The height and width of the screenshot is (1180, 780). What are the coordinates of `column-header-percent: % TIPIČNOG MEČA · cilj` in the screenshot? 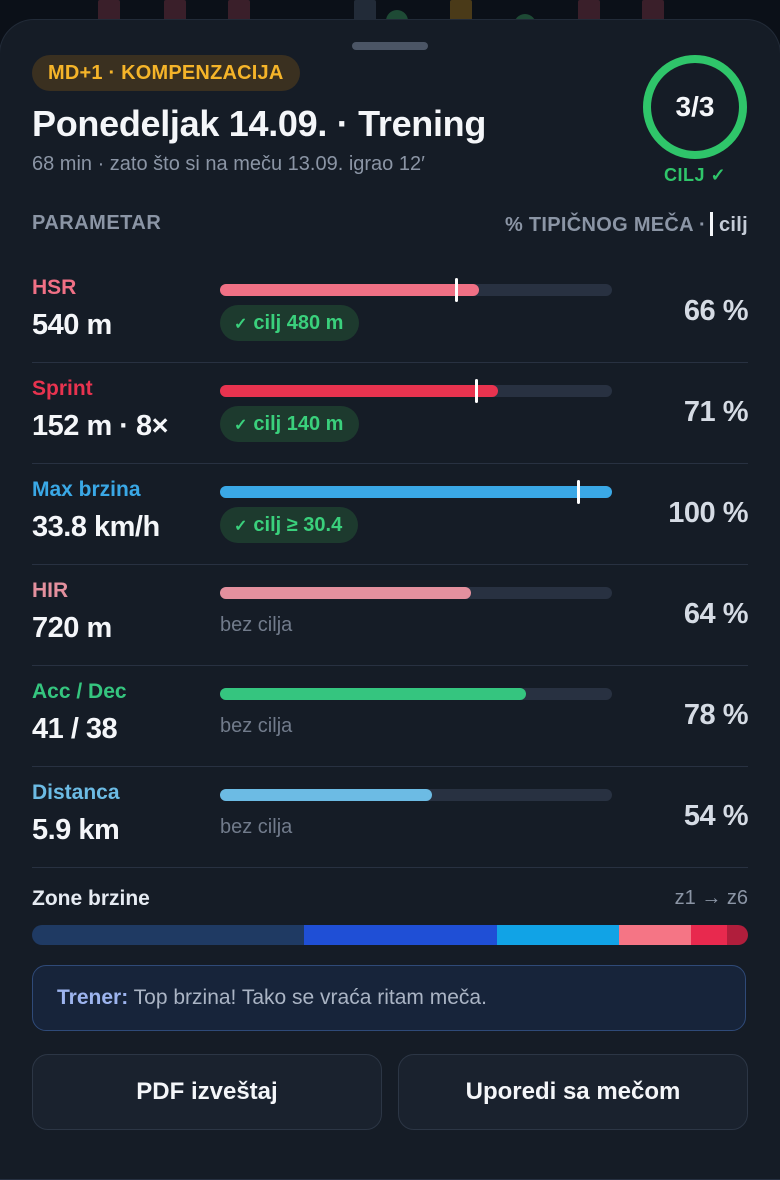 It's located at (626, 224).